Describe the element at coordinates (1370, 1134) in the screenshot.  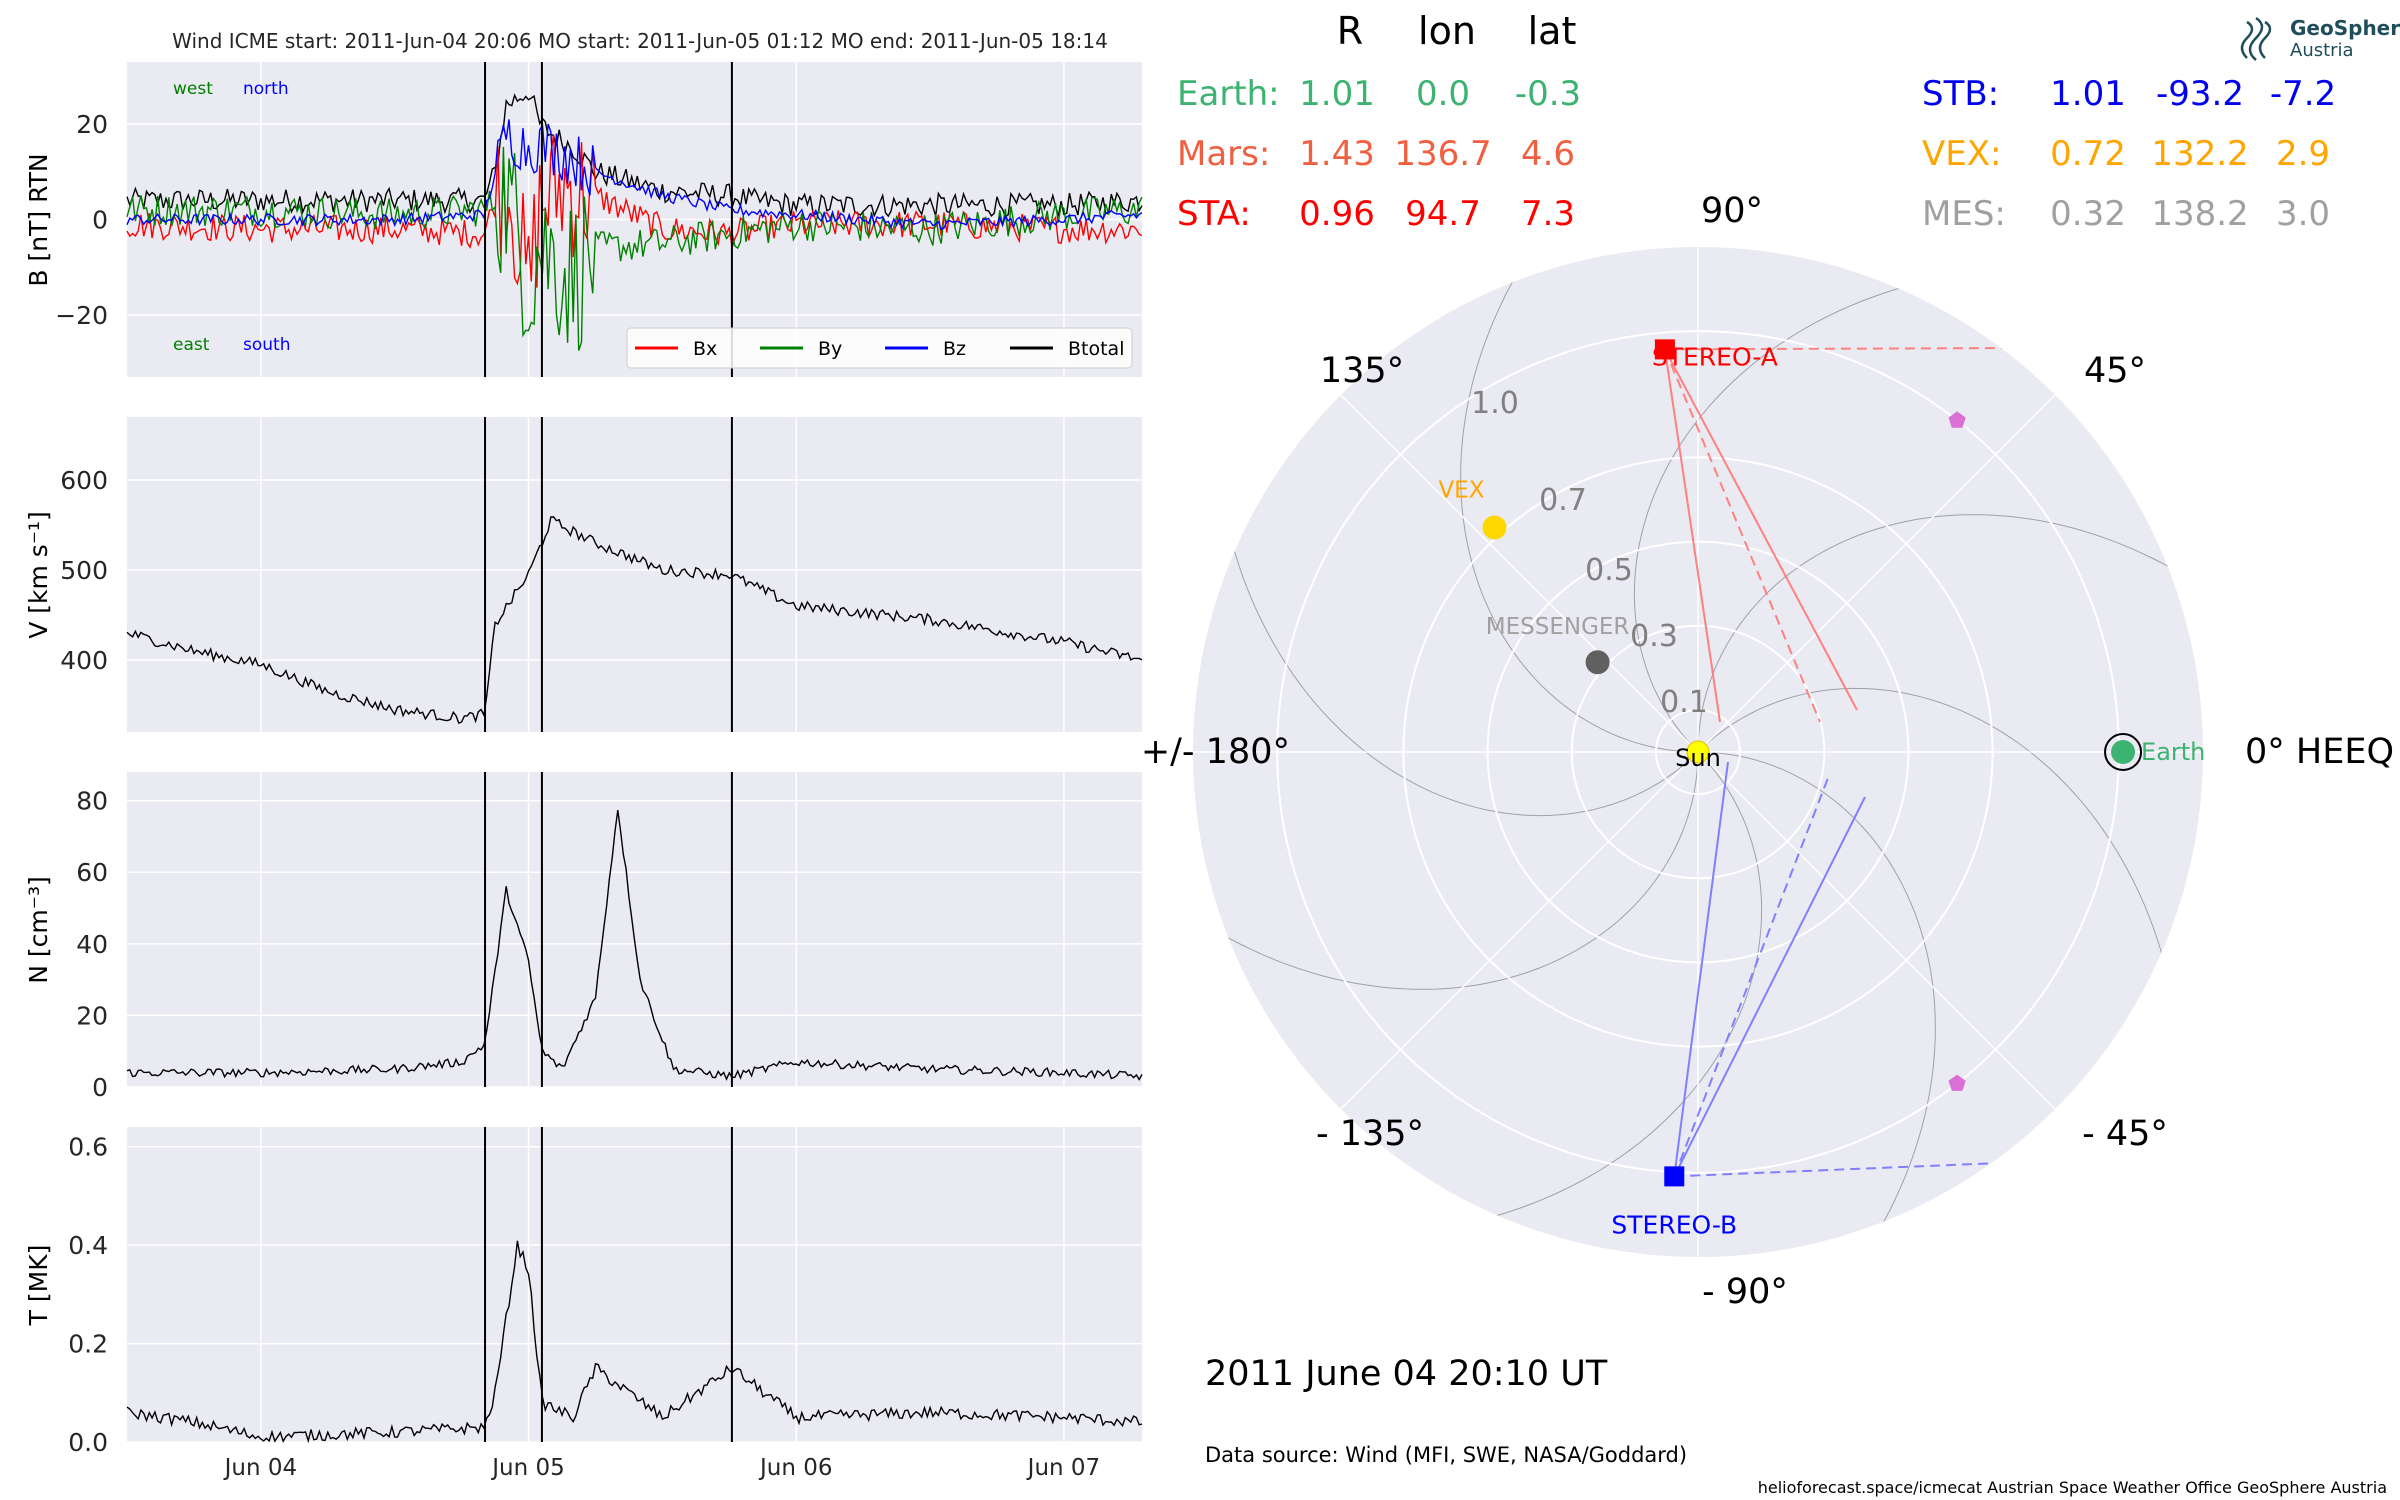
I see `angle-label: - 135°` at that location.